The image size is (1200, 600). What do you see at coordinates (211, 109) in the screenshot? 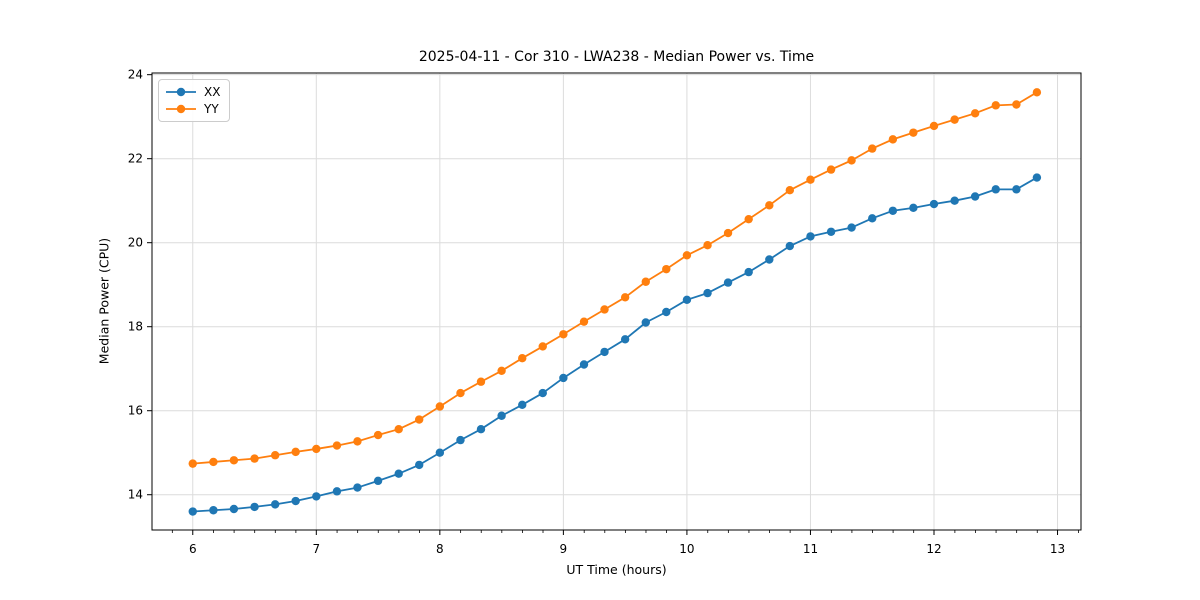
I see `legend-label-yy: YY` at bounding box center [211, 109].